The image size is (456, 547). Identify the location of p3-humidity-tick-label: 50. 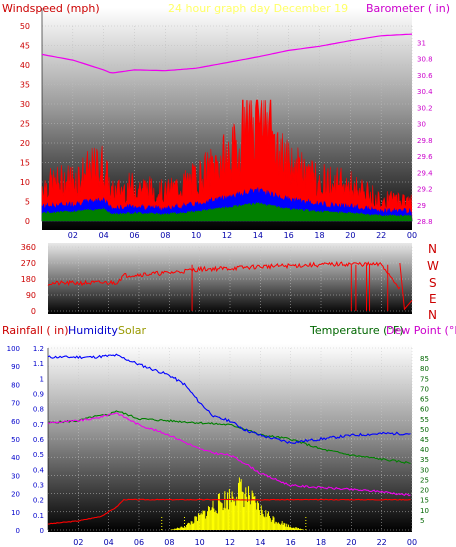
(15, 440).